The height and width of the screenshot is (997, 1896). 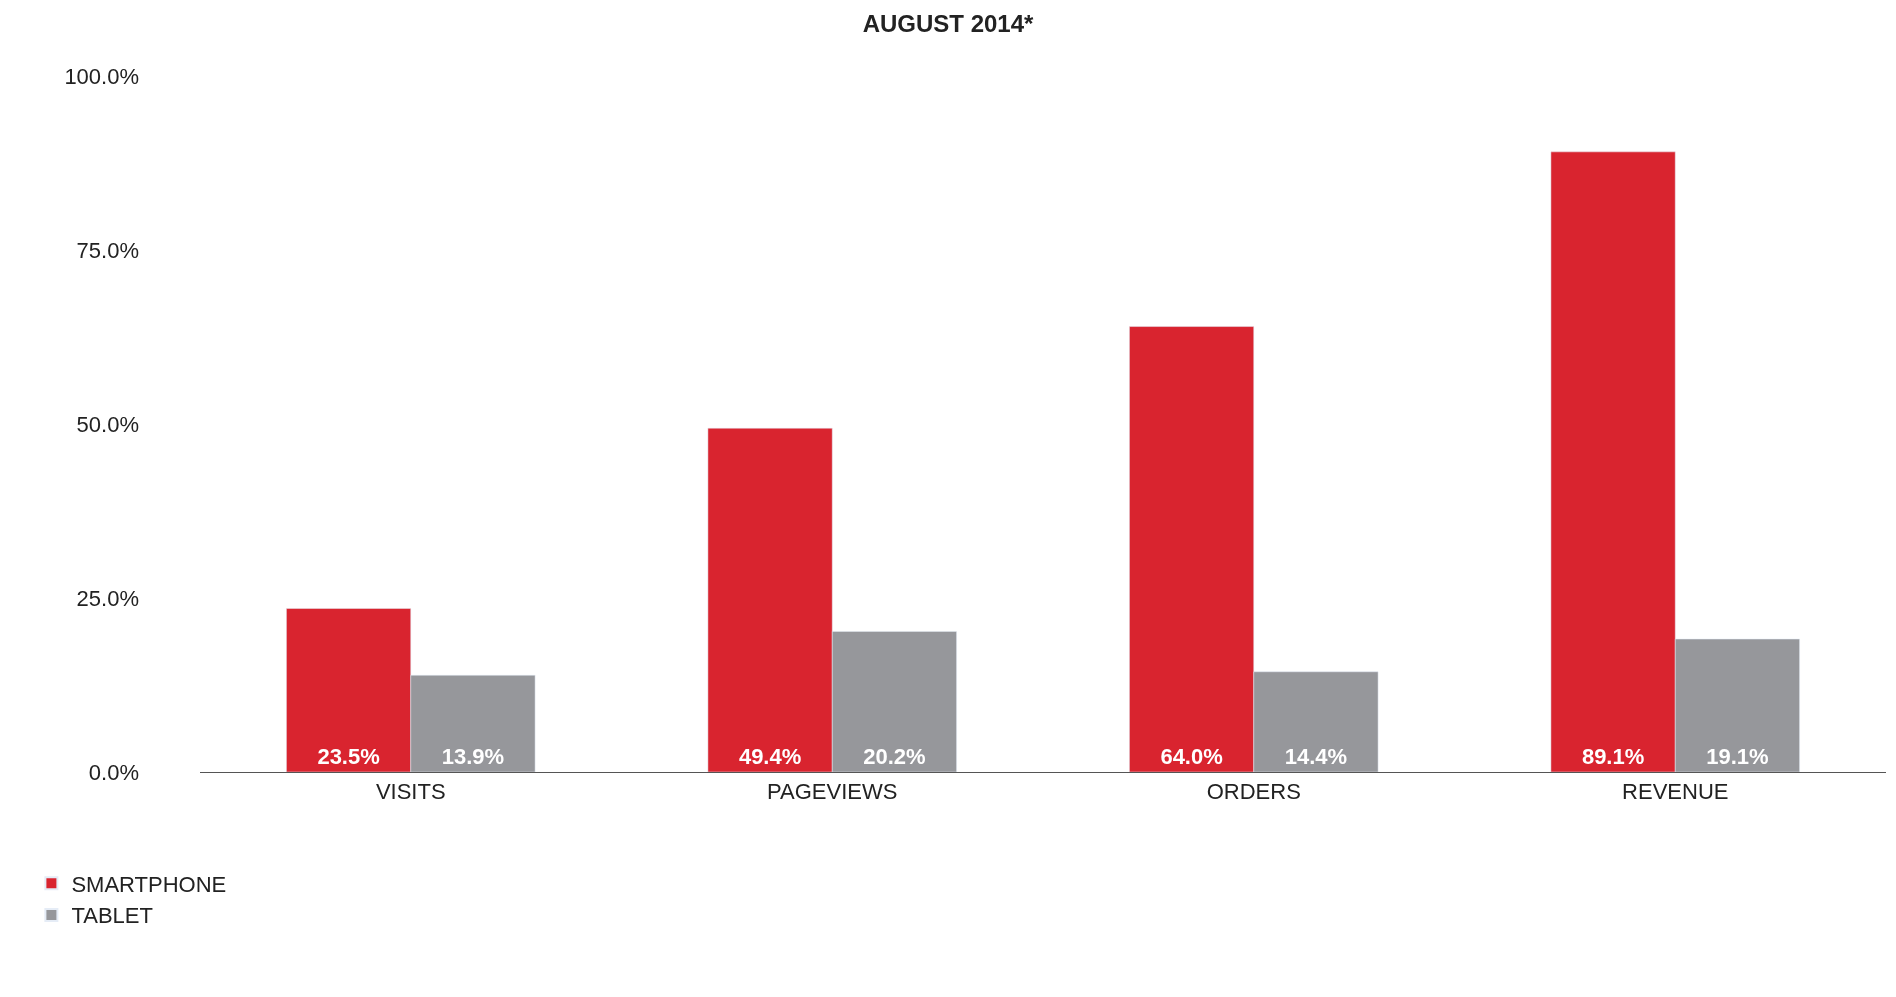 What do you see at coordinates (770, 756) in the screenshot?
I see `data-label: 49.4%` at bounding box center [770, 756].